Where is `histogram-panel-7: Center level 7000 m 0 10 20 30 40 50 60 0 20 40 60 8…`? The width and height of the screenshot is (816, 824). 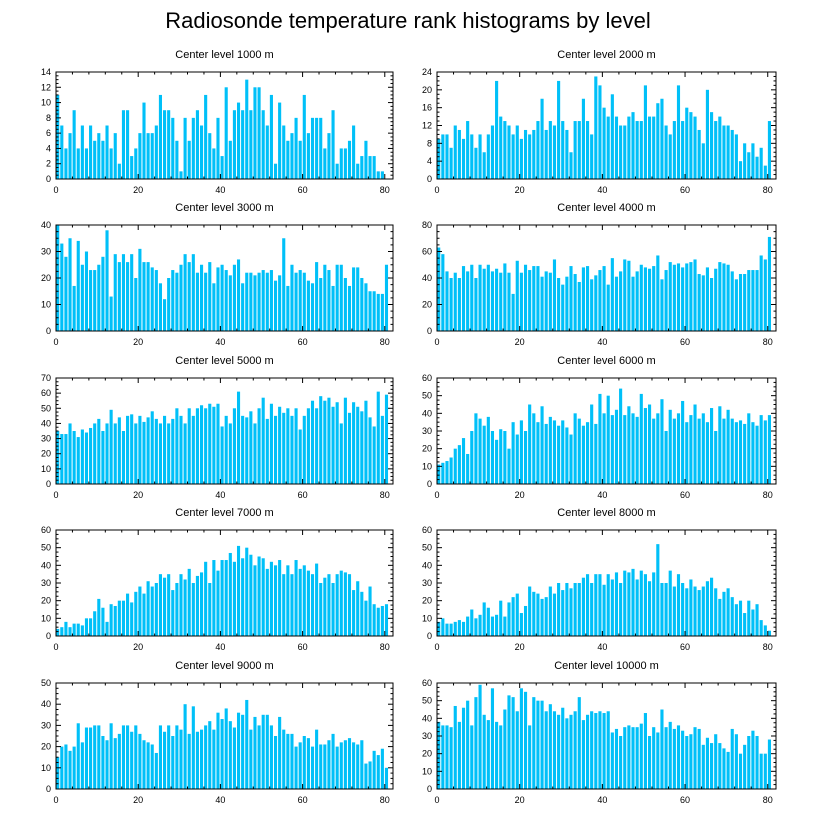
histogram-panel-7: Center level 7000 m 0 10 20 30 40 50 60 0 20 40 60 8… is located at coordinates (217, 579).